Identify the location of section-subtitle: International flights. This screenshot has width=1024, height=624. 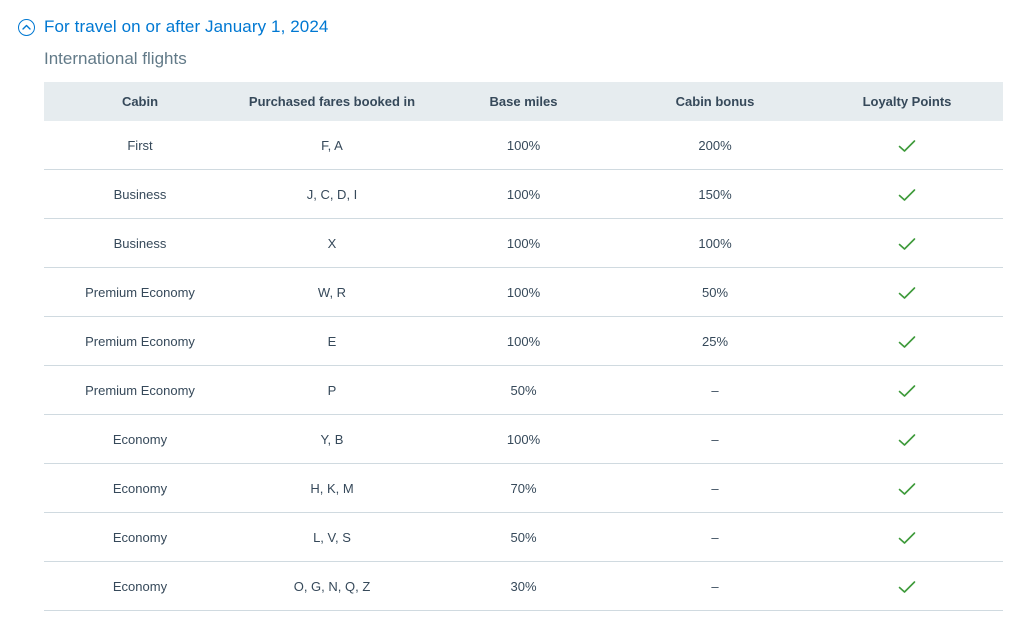
(115, 58).